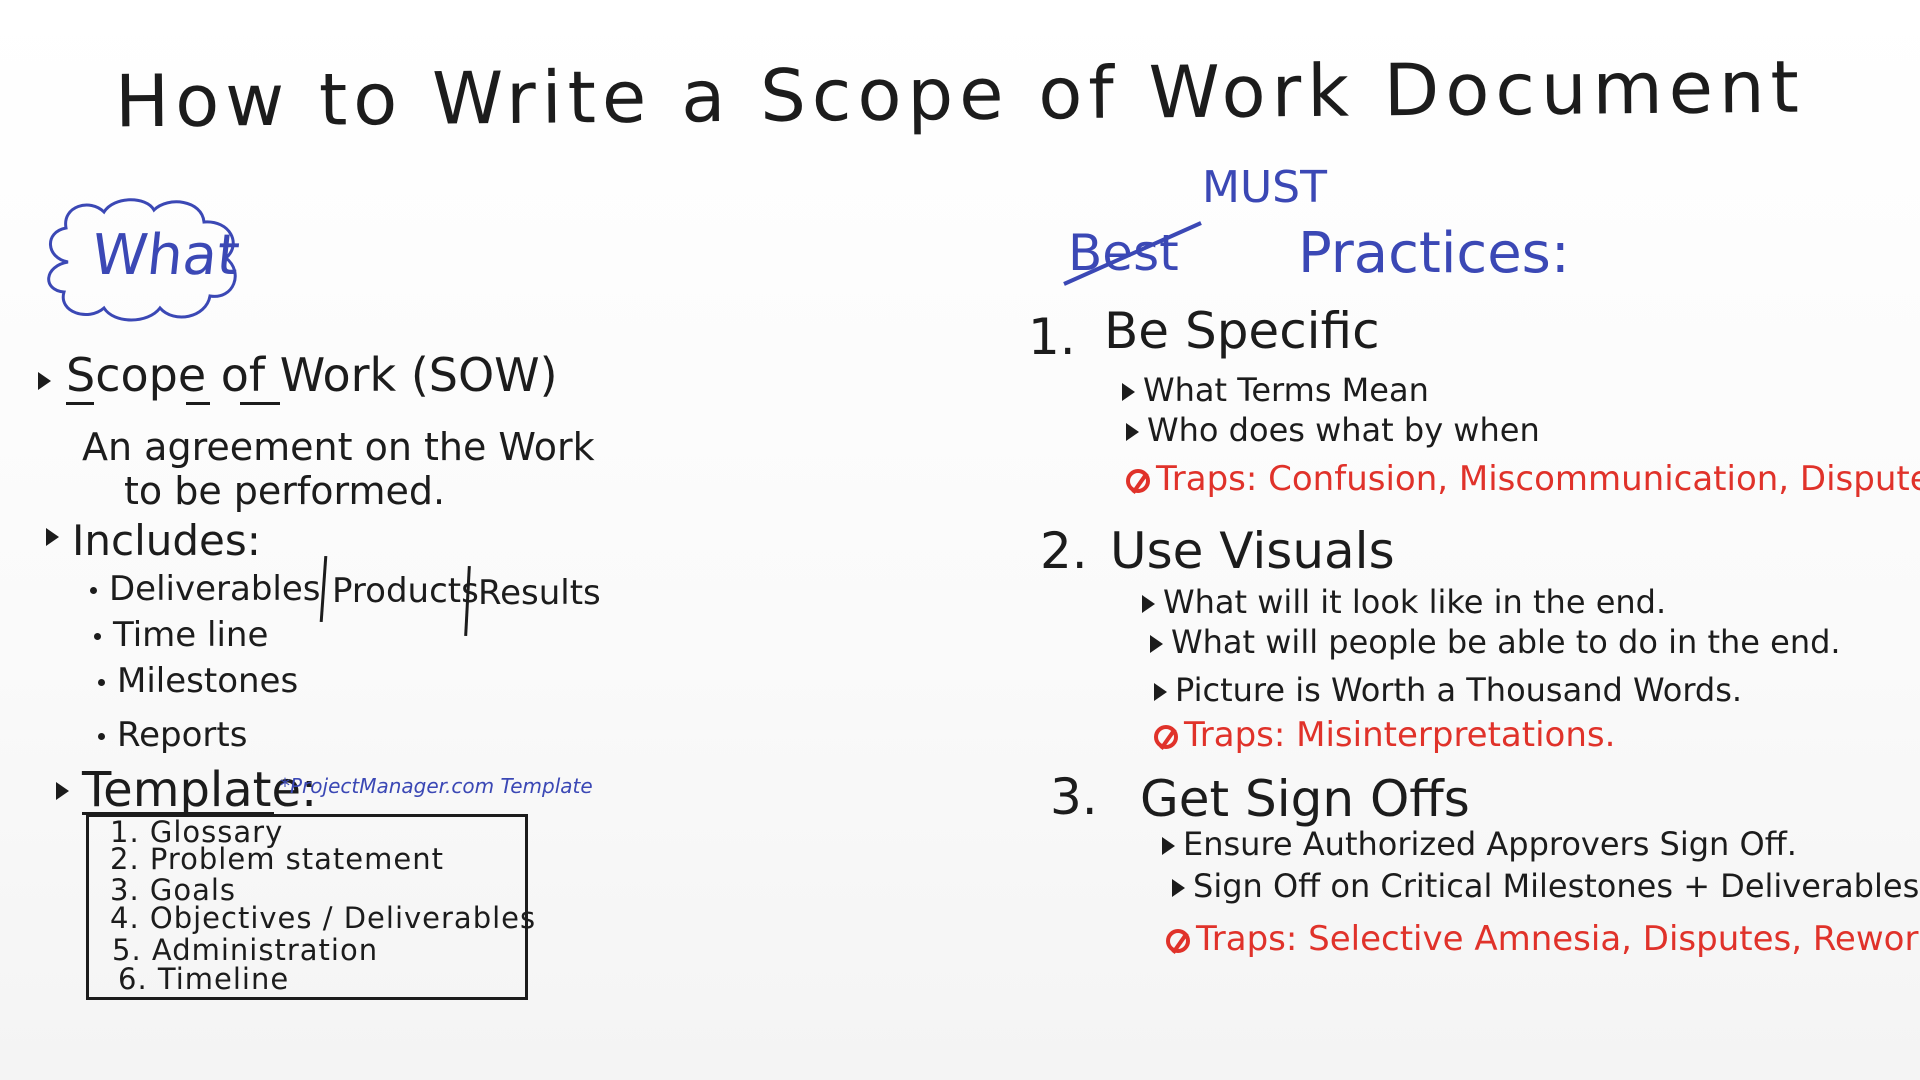 The image size is (1920, 1080). What do you see at coordinates (1064, 551) in the screenshot?
I see `section-number: 2.` at bounding box center [1064, 551].